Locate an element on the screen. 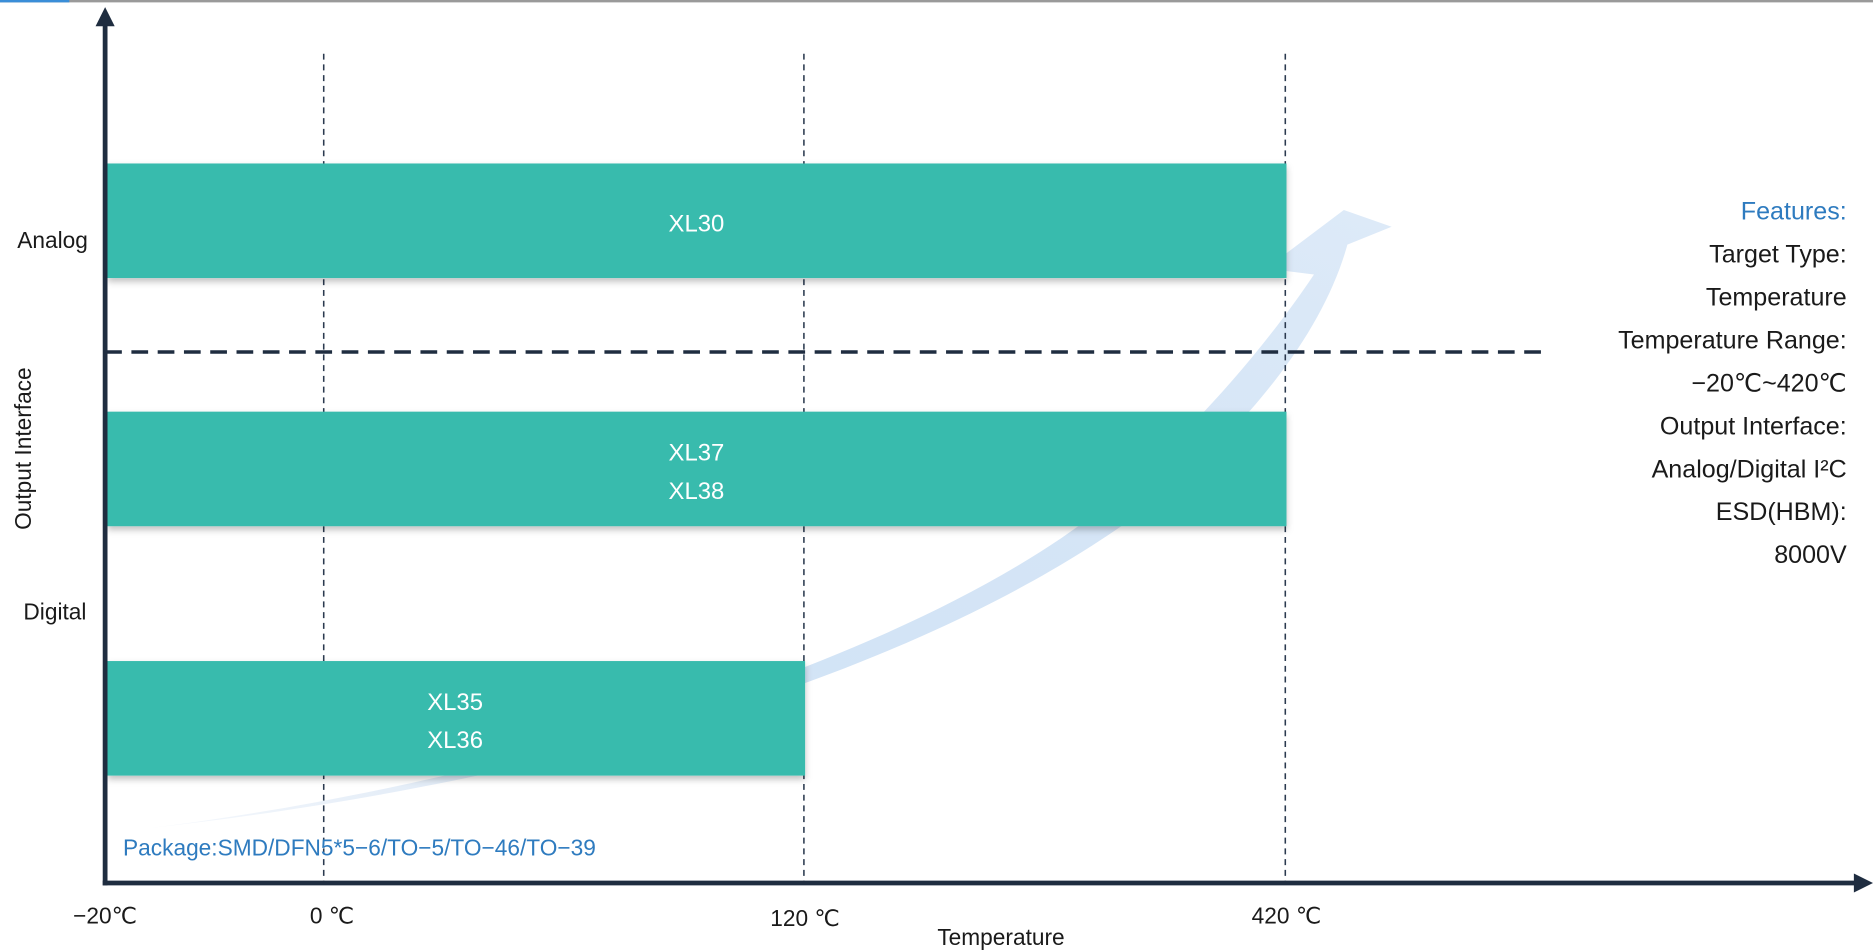 The image size is (1873, 951). bar-label: XL38 is located at coordinates (697, 491).